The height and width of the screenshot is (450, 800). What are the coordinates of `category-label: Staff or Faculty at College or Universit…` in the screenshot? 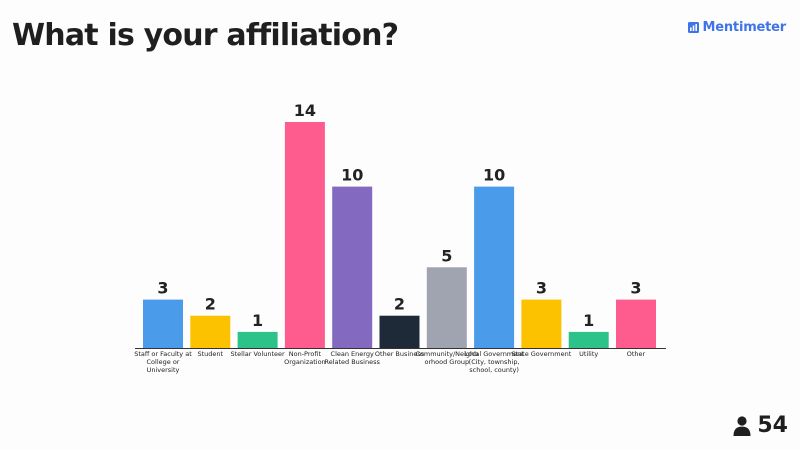 It's located at (163, 362).